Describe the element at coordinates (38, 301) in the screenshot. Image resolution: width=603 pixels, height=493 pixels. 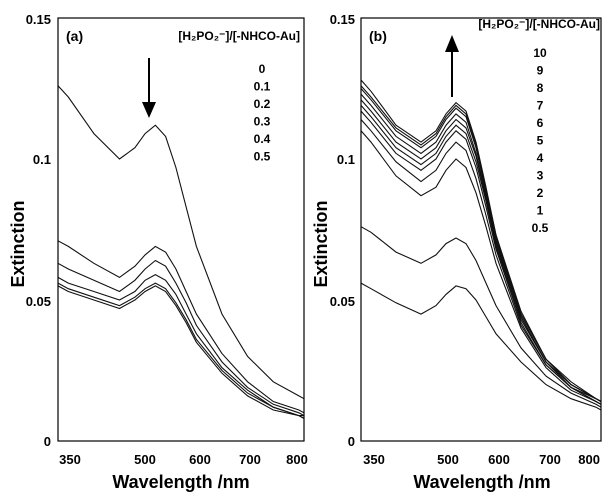
I see `panel-a-y-tick-0.05: 0.05` at that location.